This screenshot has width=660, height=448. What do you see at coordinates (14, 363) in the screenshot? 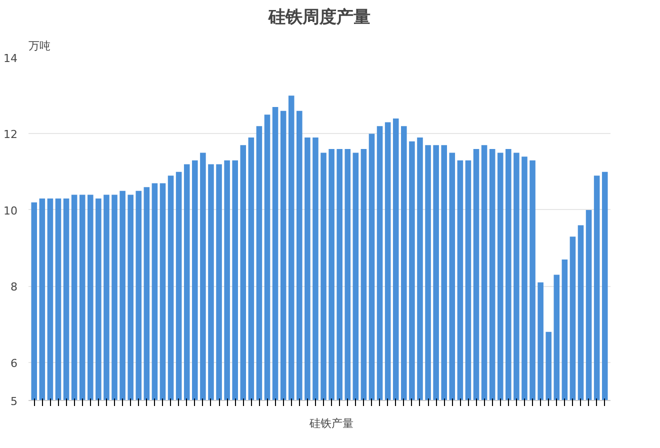
I see `y-tick-label: 6` at bounding box center [14, 363].